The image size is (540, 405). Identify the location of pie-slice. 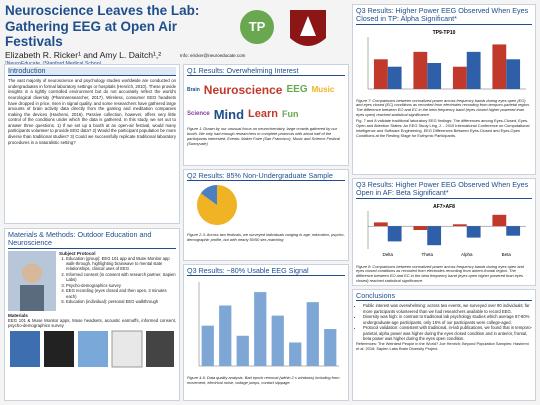
(208, 195).